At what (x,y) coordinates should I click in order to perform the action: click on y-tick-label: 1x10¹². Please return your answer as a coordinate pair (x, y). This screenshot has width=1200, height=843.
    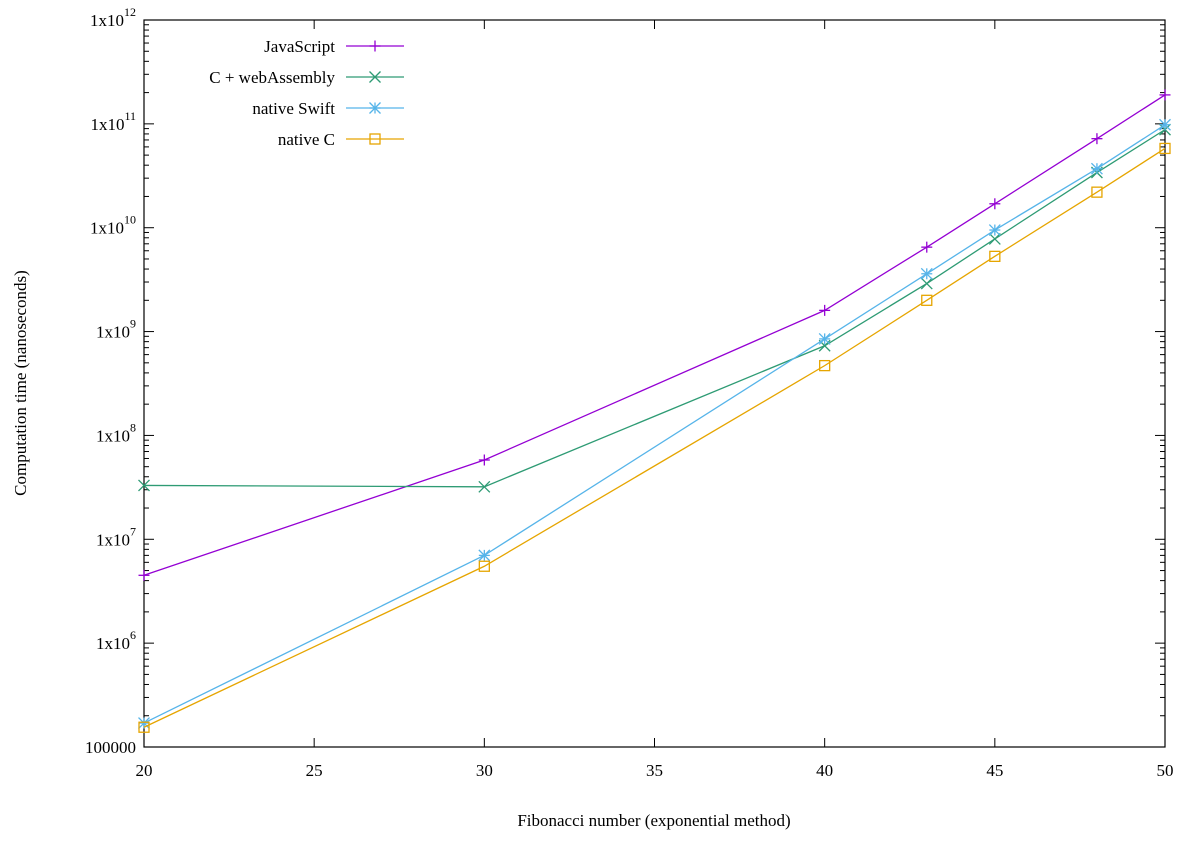
    Looking at the image, I should click on (113, 17).